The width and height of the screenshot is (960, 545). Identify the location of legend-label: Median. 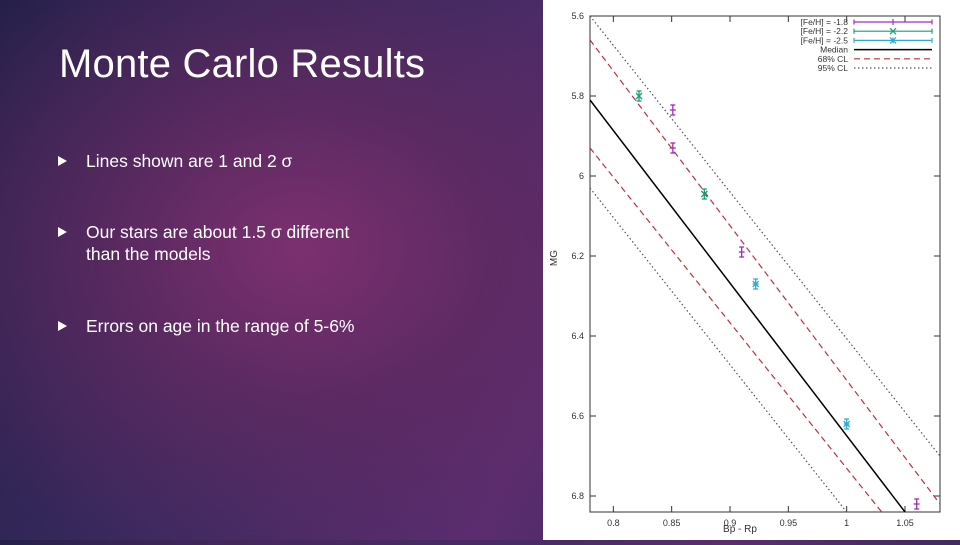
(834, 50).